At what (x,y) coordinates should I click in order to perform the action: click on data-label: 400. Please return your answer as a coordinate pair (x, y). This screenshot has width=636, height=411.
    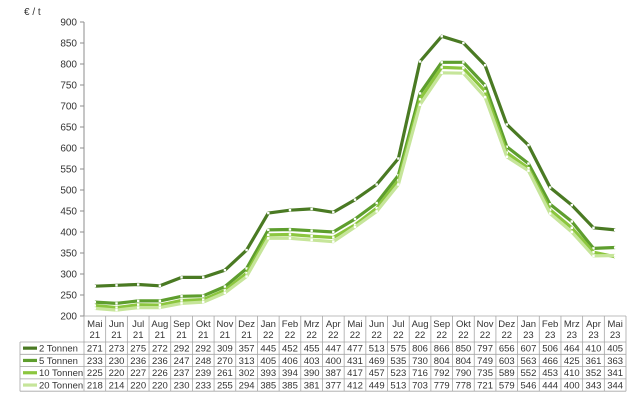
    Looking at the image, I should click on (333, 361).